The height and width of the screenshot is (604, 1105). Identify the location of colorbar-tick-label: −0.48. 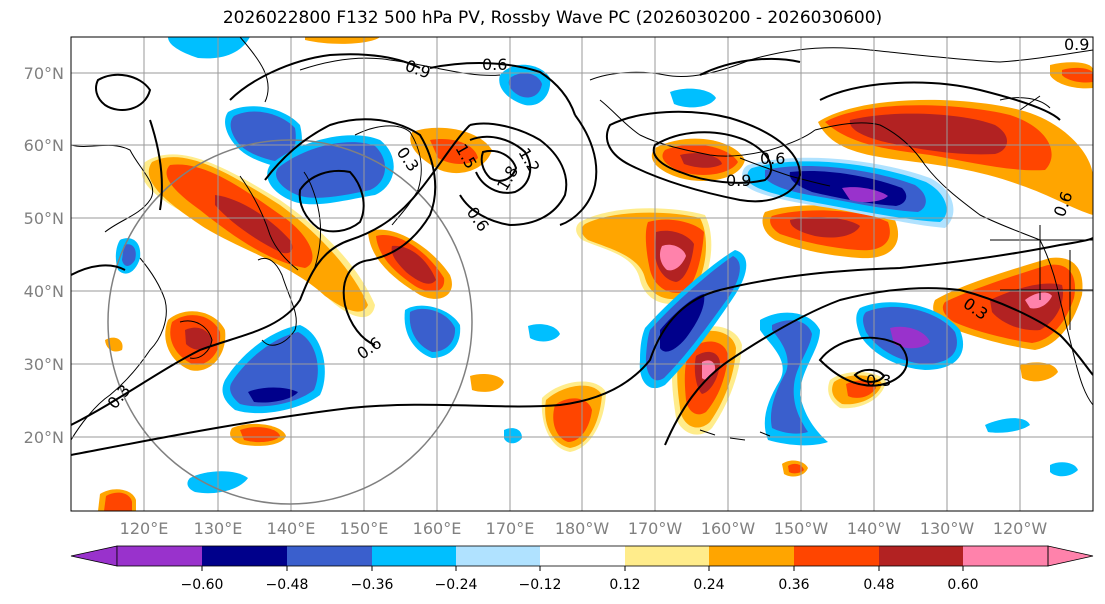
(287, 585).